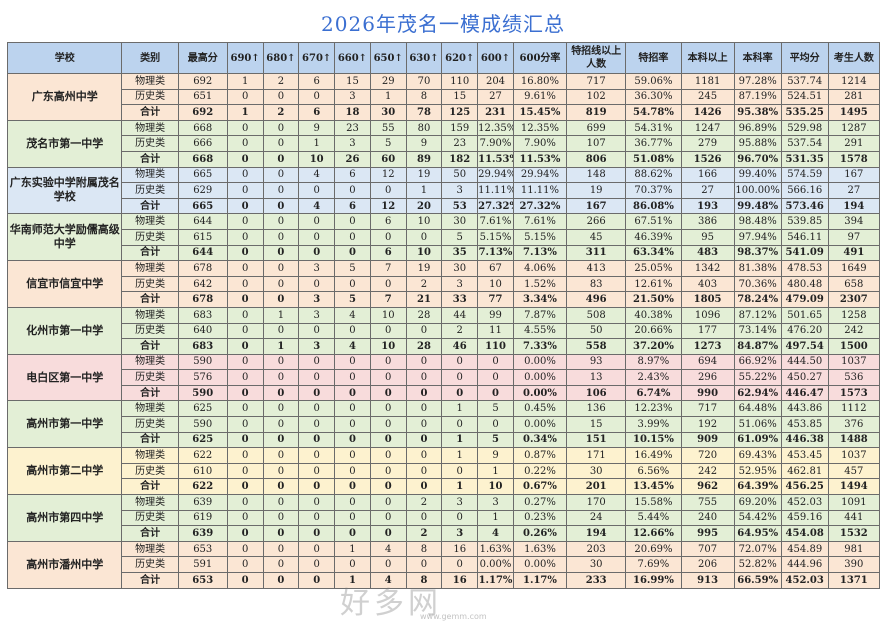 The height and width of the screenshot is (624, 886). Describe the element at coordinates (388, 128) in the screenshot. I see `data-cell: 55` at that location.